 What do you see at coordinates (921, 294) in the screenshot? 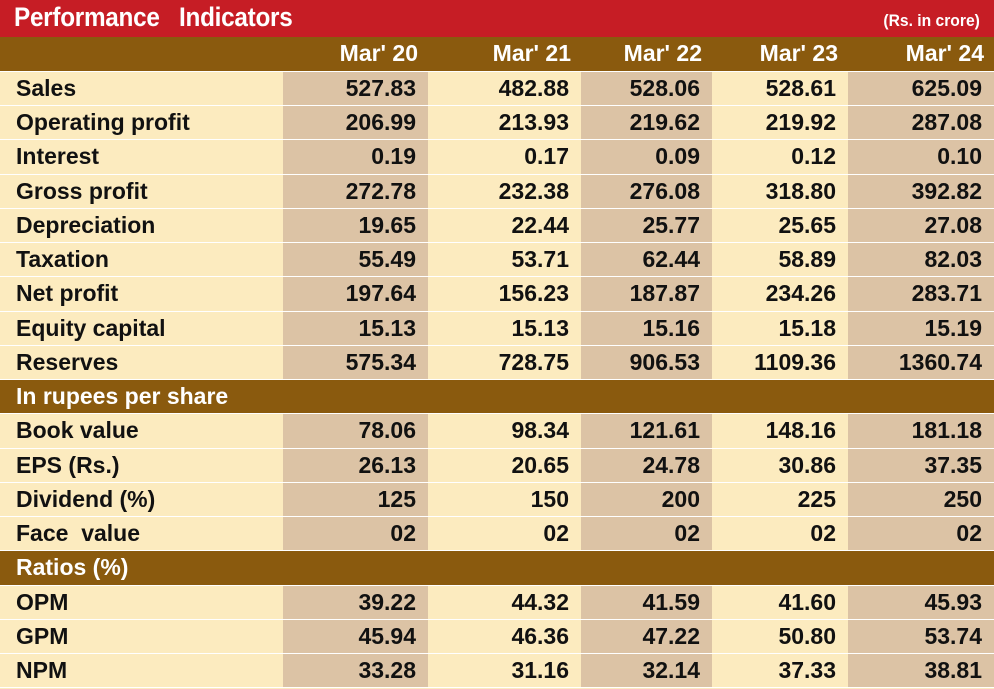
I see `value-cell: 283.71` at bounding box center [921, 294].